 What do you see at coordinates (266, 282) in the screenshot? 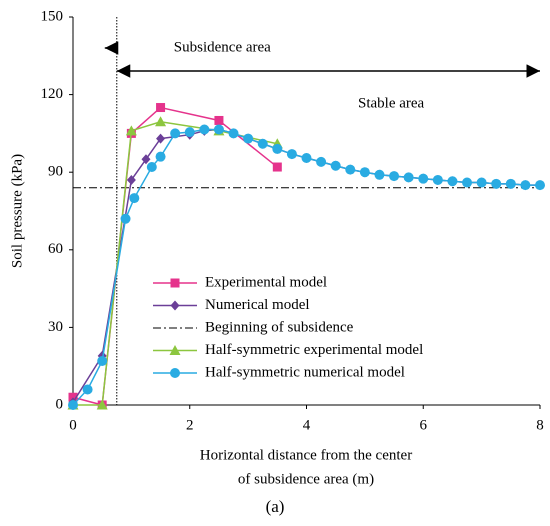
I see `legend-label: Experimental model` at bounding box center [266, 282].